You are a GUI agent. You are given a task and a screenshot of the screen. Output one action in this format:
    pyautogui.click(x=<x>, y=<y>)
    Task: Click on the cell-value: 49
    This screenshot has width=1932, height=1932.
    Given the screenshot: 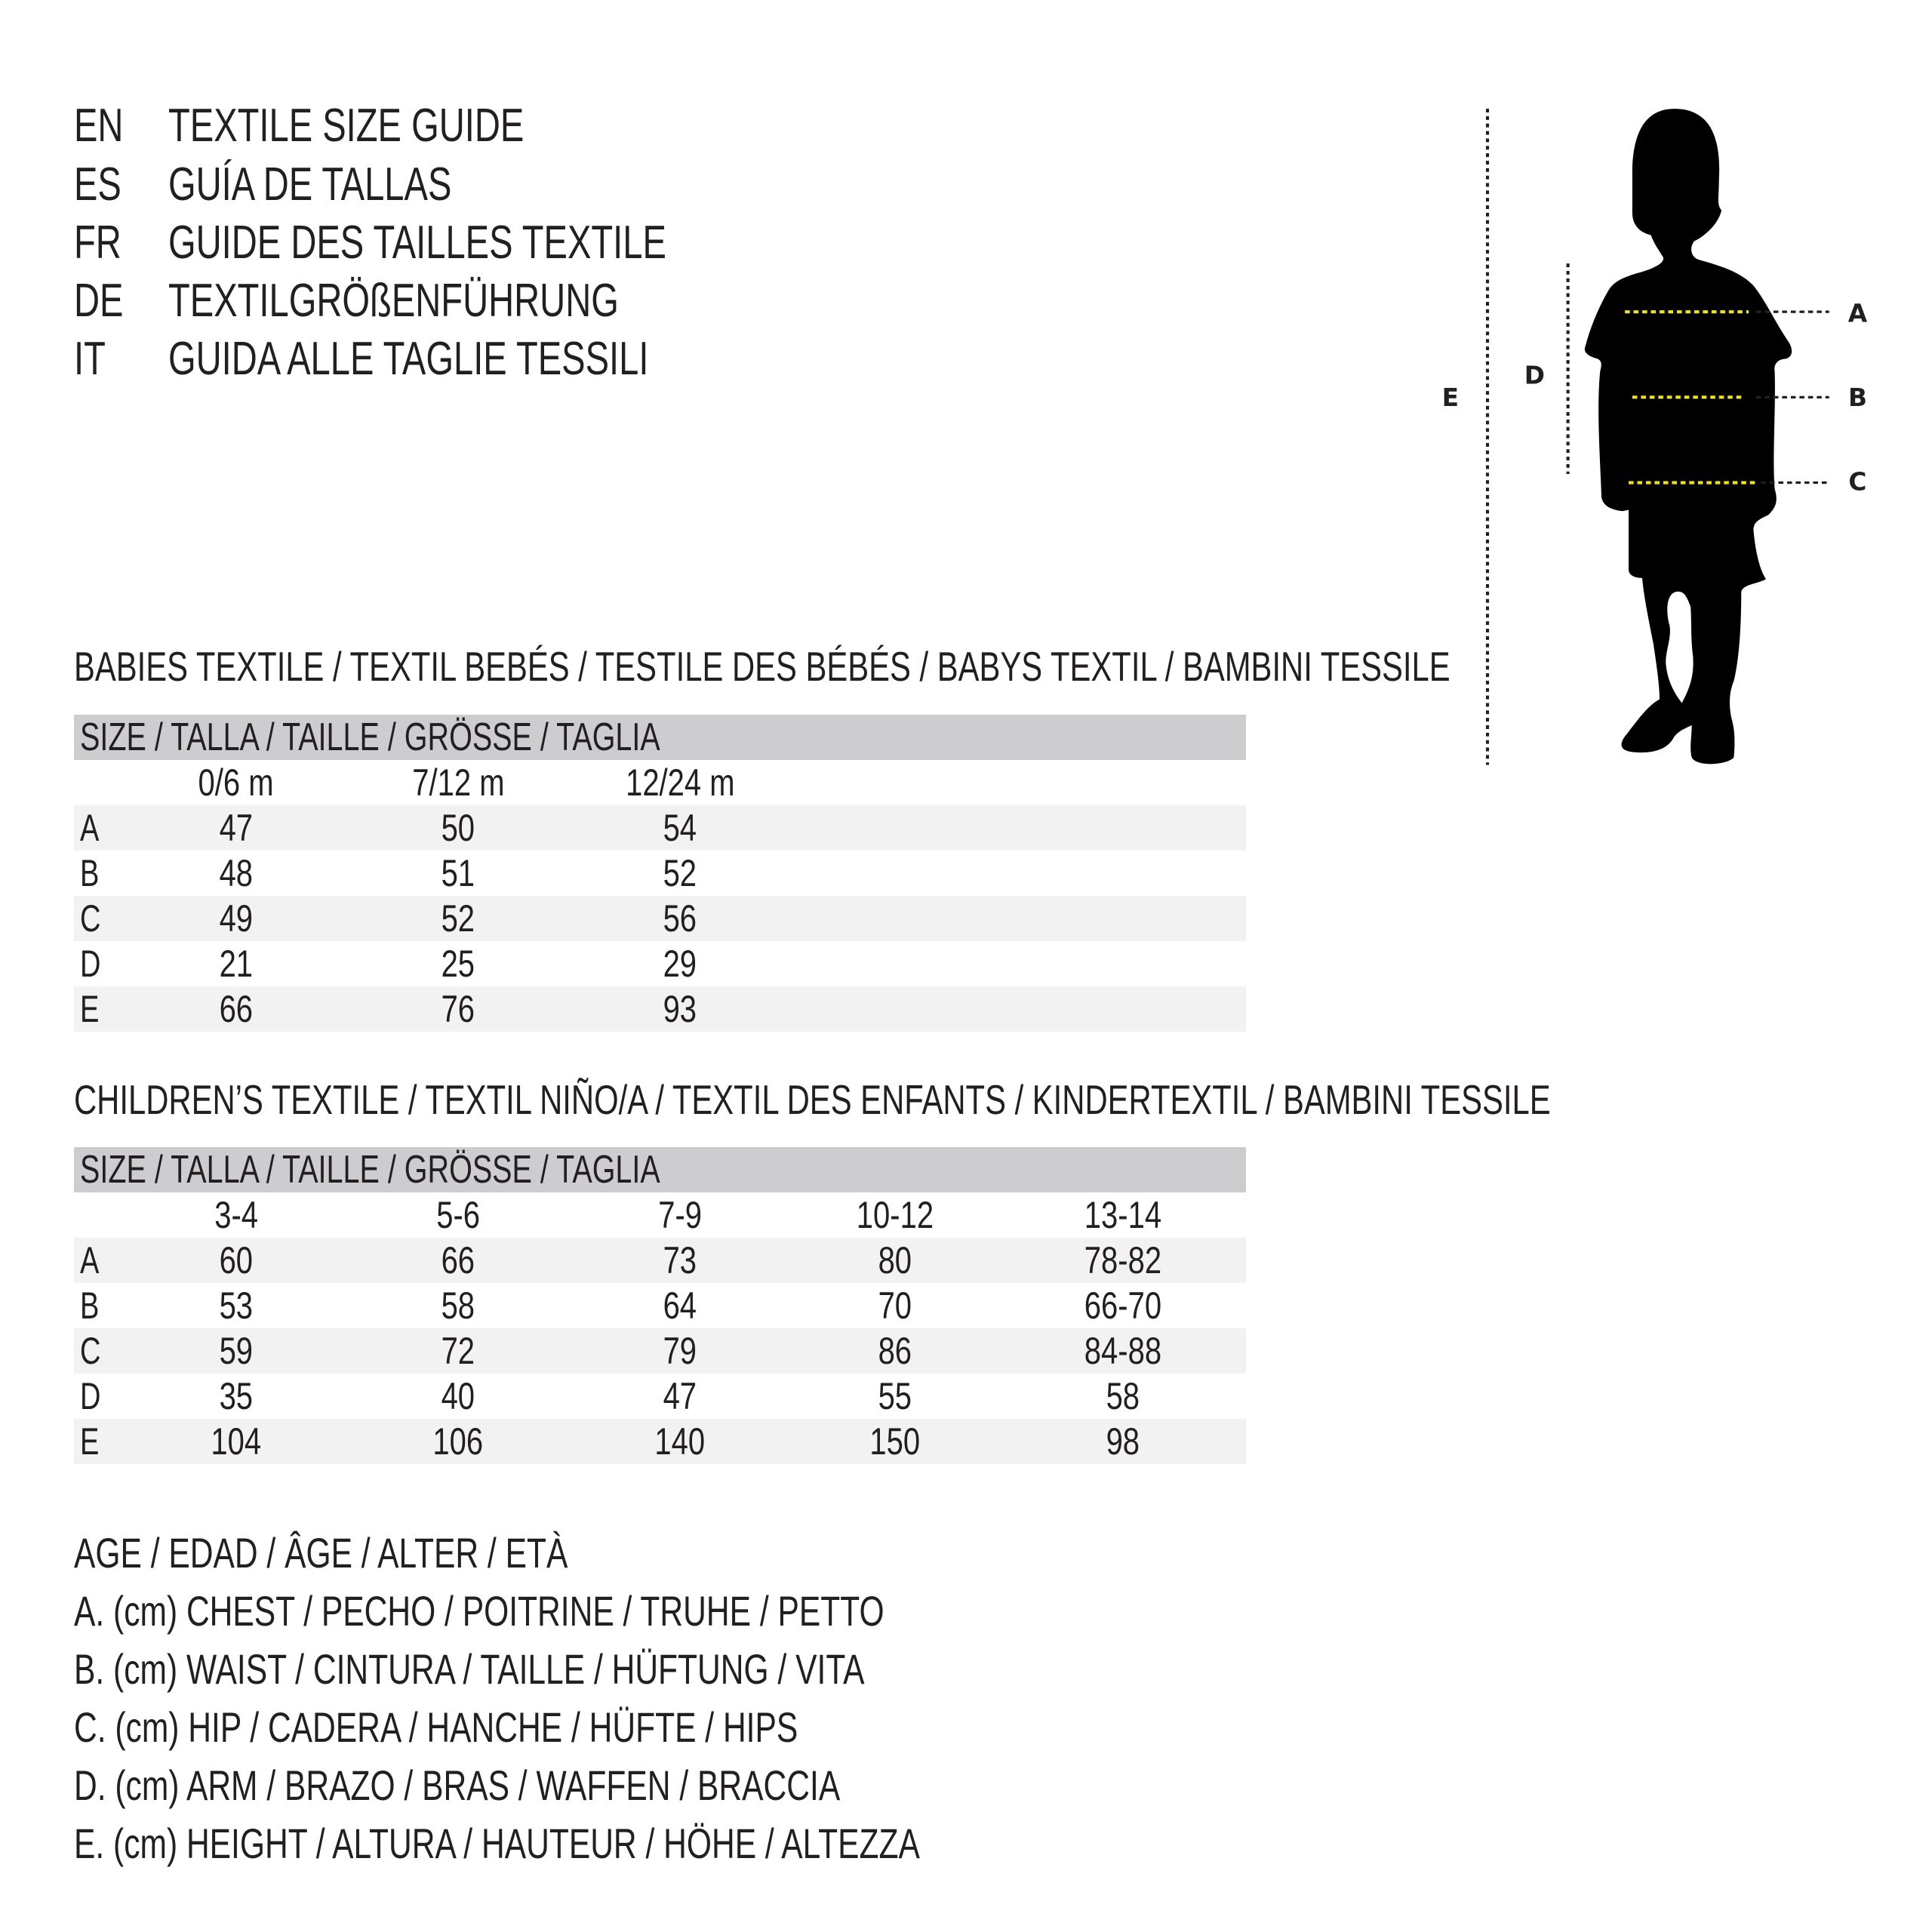 What is the action you would take?
    pyautogui.click(x=236, y=918)
    